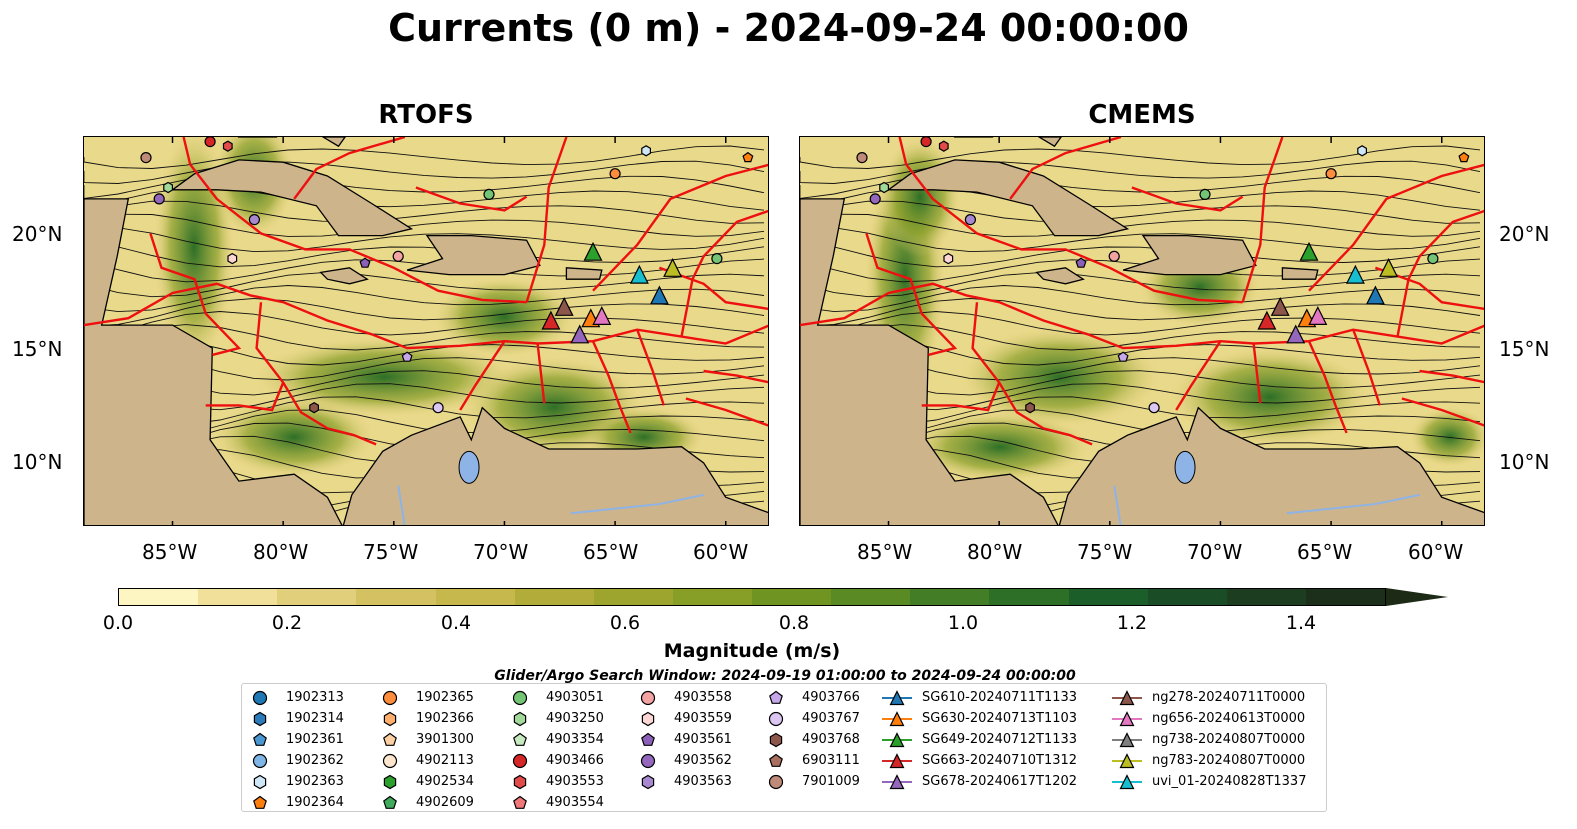 This screenshot has width=1577, height=829. What do you see at coordinates (501, 552) in the screenshot?
I see `lon-tick-70-rtofs: 70°W` at bounding box center [501, 552].